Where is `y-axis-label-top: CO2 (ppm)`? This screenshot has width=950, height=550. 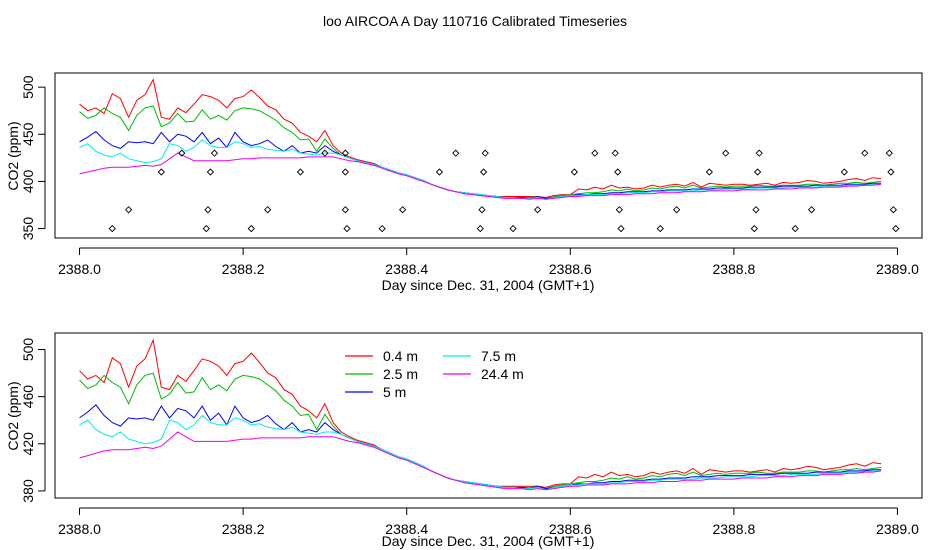
y-axis-label-top: CO2 (ppm) is located at coordinates (13, 155).